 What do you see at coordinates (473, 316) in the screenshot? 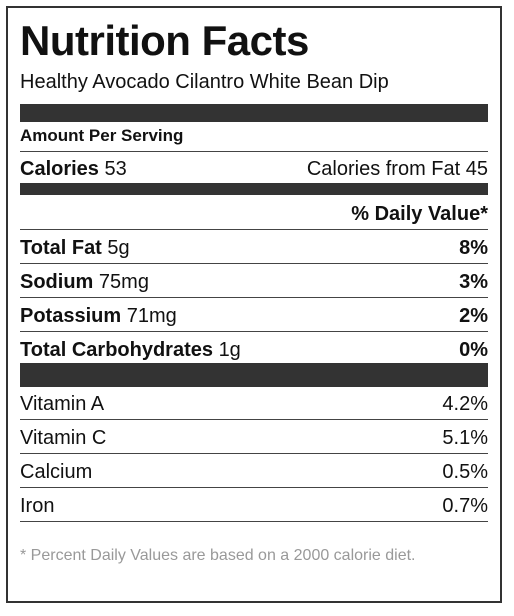
I see `nutrient-percent: 2%` at bounding box center [473, 316].